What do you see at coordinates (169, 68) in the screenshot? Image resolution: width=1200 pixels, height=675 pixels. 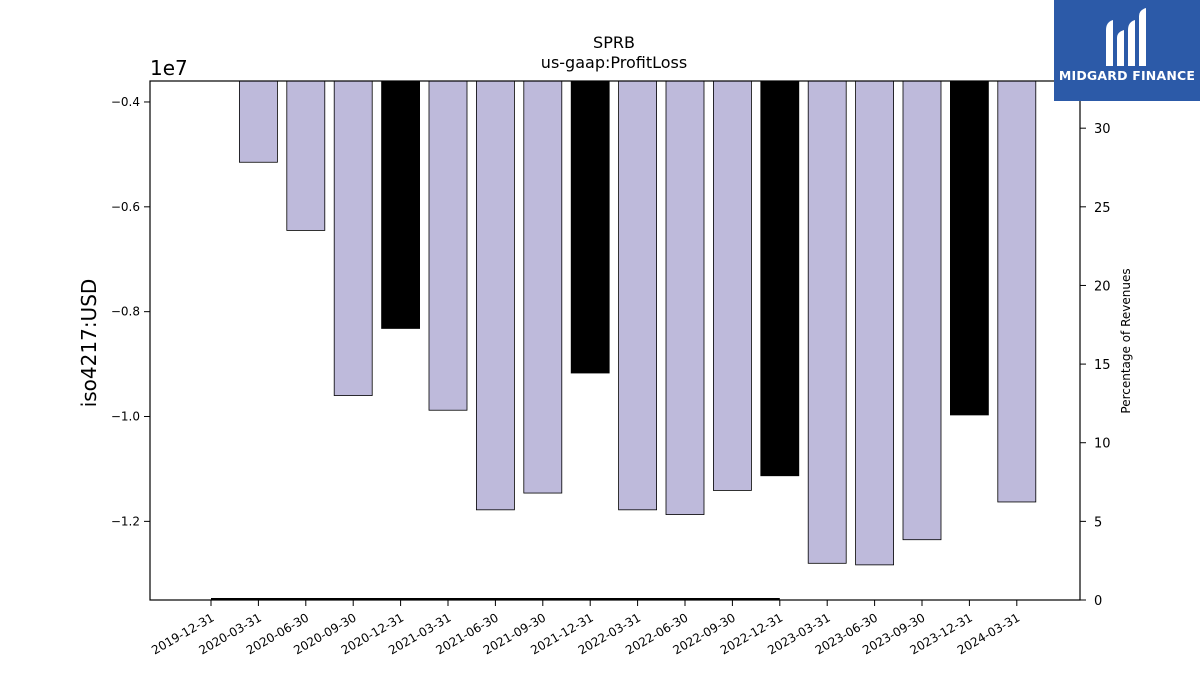 I see `y-scale-label: 1e7` at bounding box center [169, 68].